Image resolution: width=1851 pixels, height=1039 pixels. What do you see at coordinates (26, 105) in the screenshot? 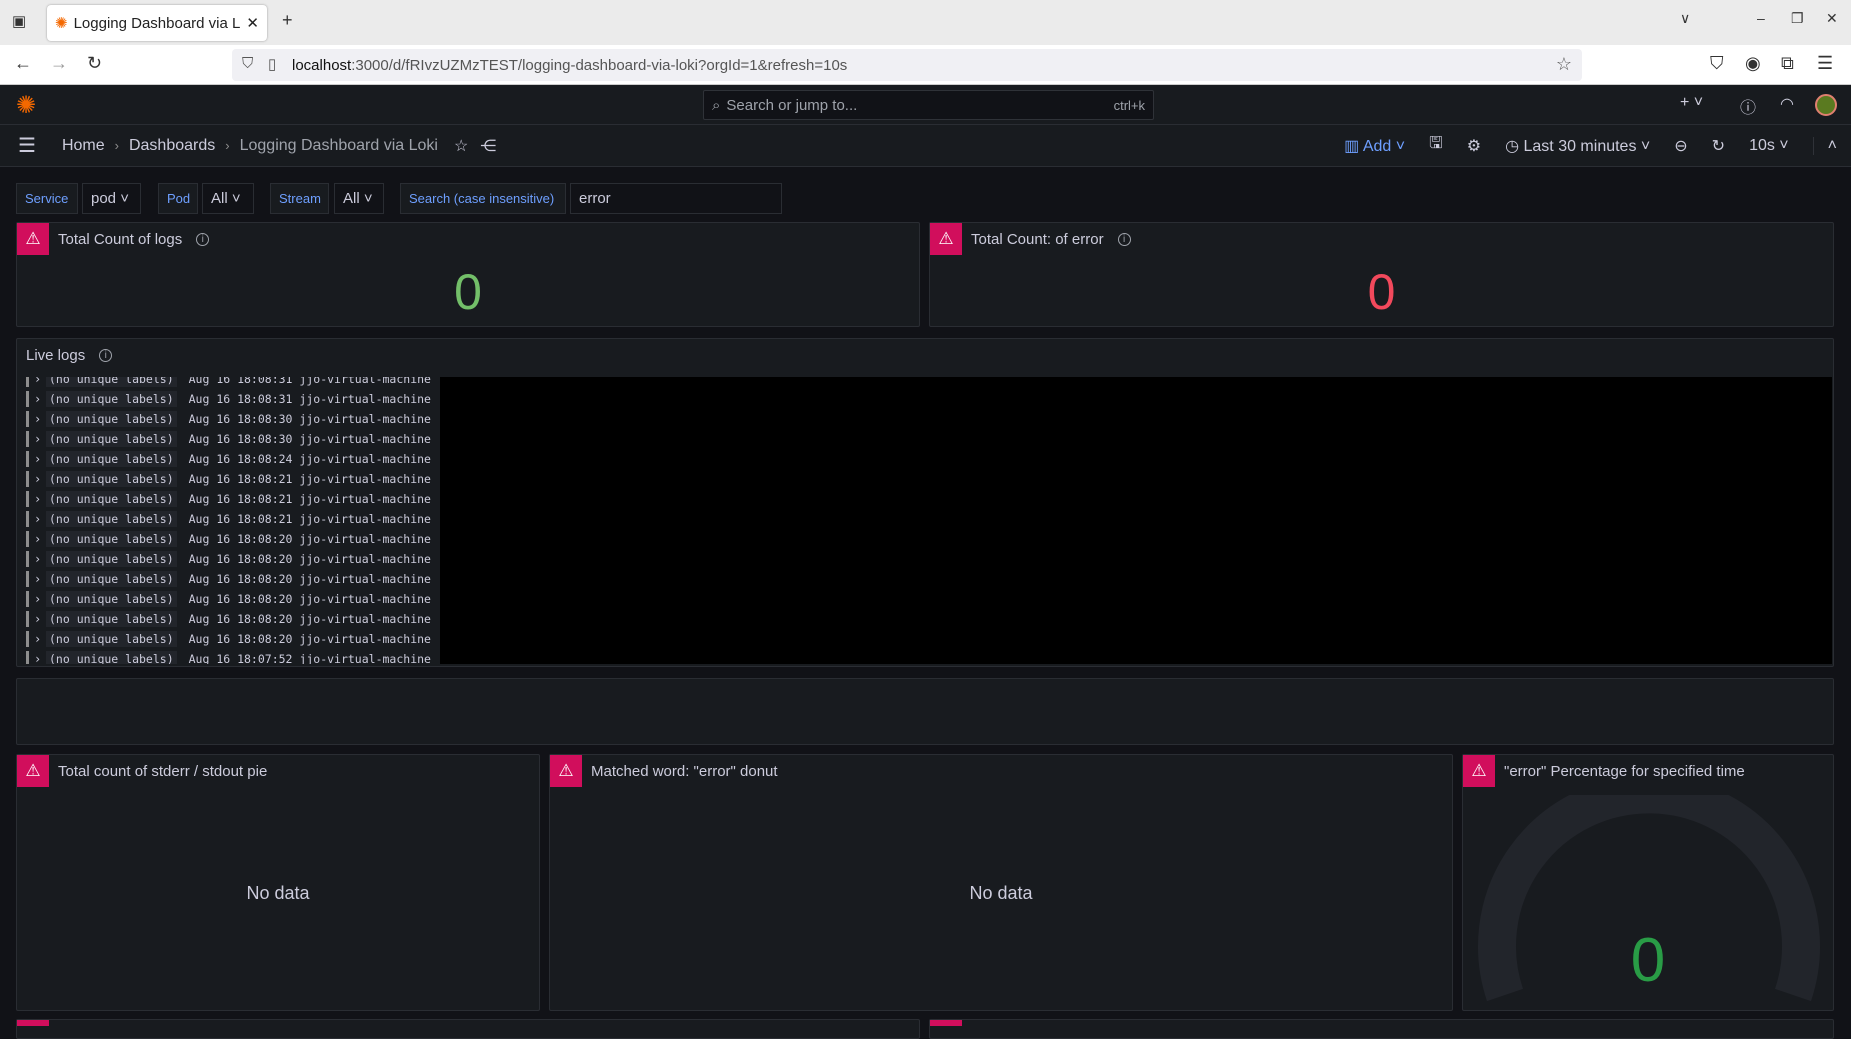
I see `grafana-logo-icon: ✺` at bounding box center [26, 105].